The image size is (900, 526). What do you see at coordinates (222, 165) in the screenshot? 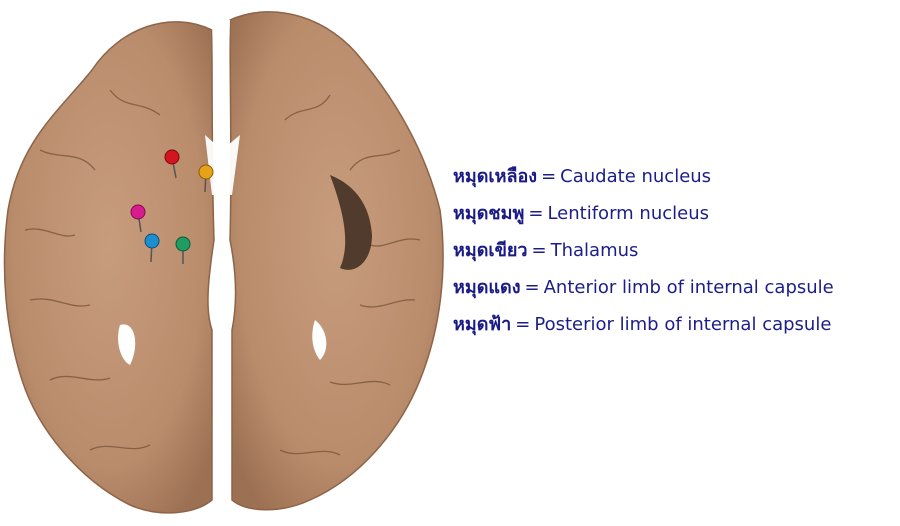
I see `lateral-ventricle-frontal` at bounding box center [222, 165].